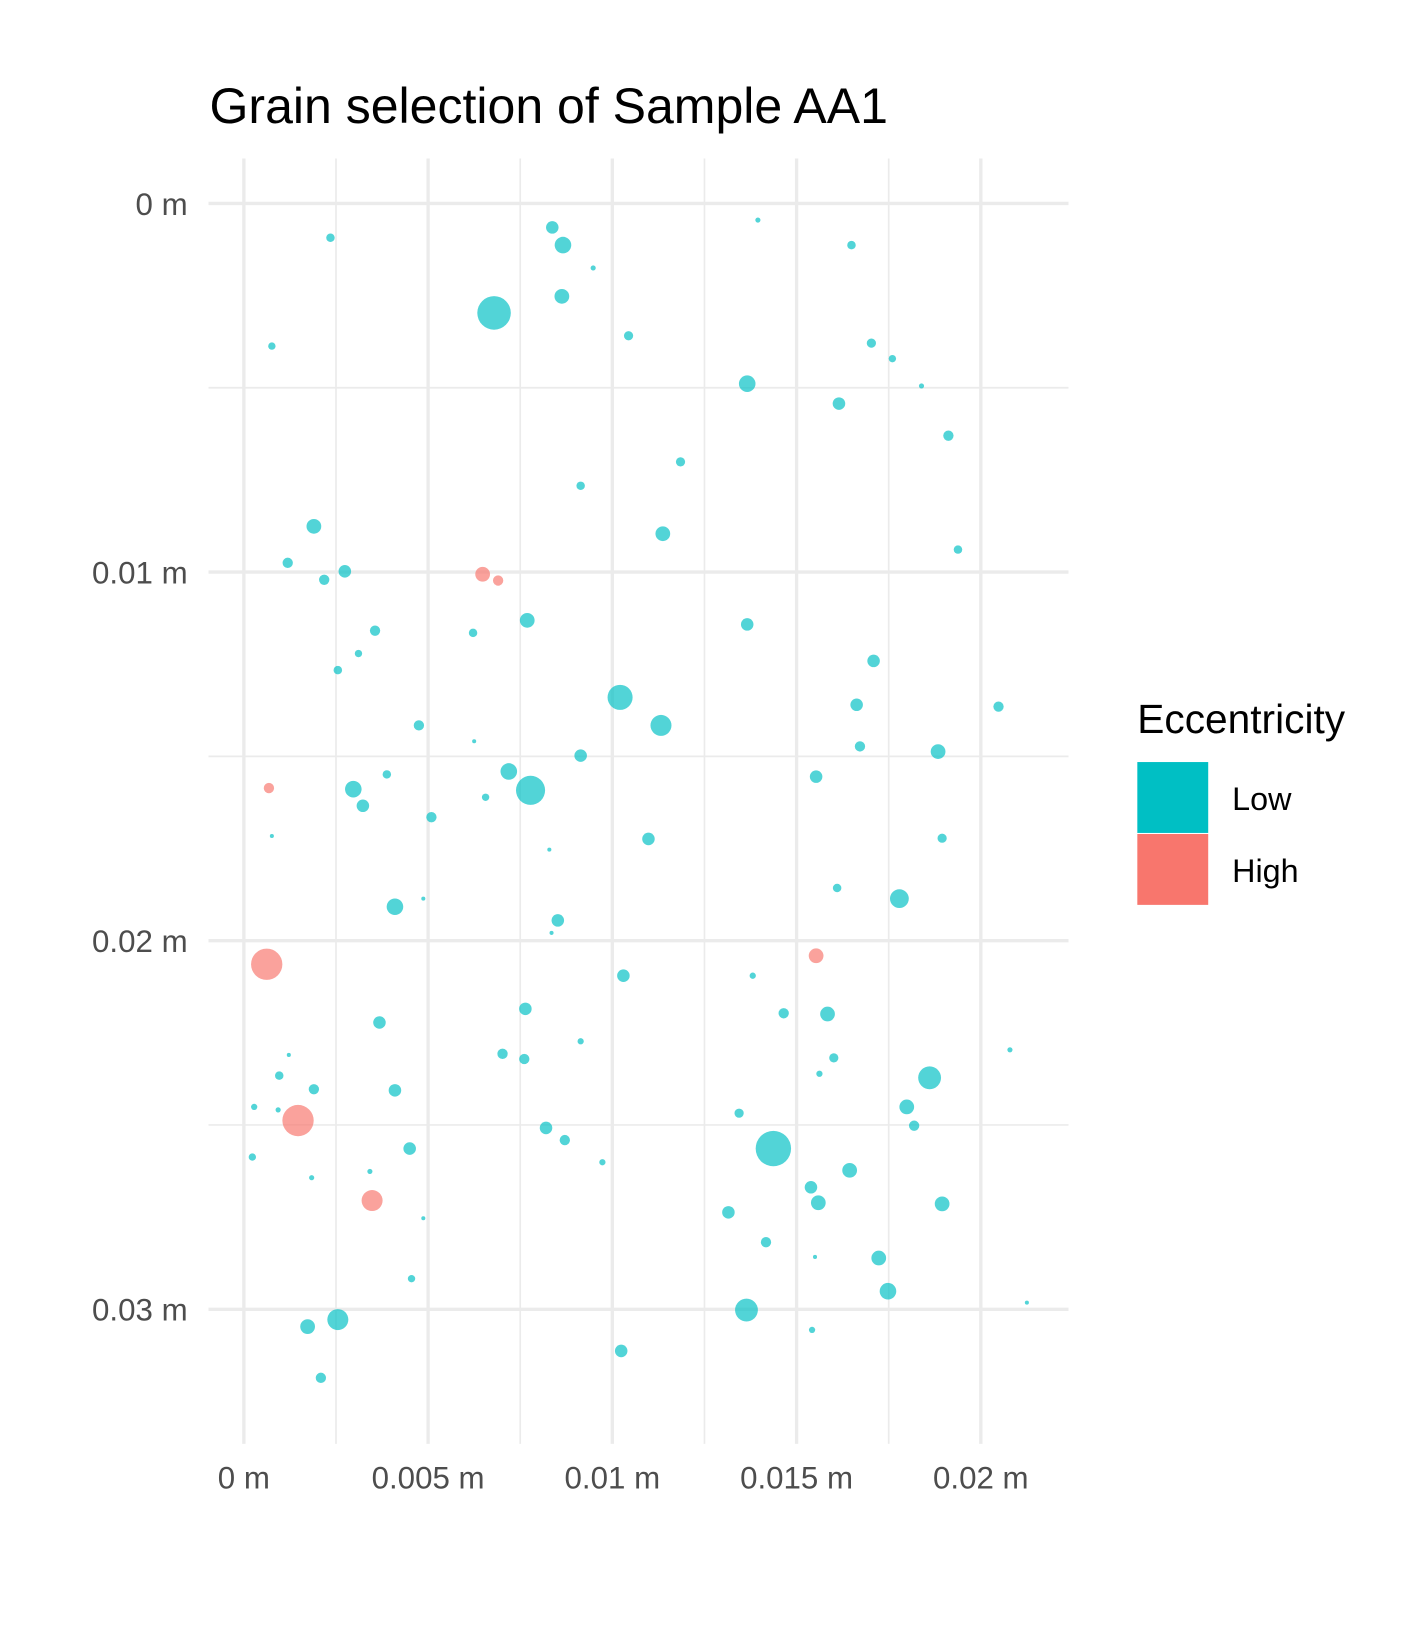 The width and height of the screenshot is (1424, 1644). Describe the element at coordinates (140, 1310) in the screenshot. I see `y-tick-label: 0.03 m` at that location.